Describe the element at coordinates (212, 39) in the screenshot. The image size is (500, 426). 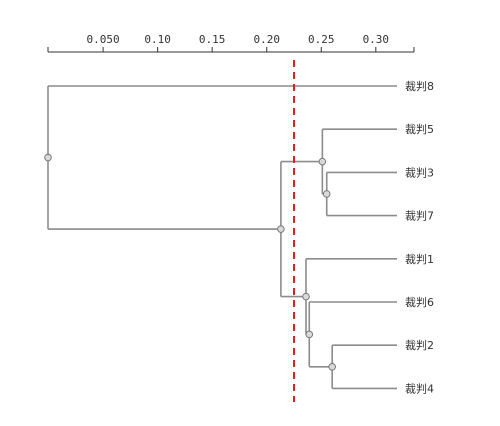
I see `x-tick-label: 0.15` at that location.